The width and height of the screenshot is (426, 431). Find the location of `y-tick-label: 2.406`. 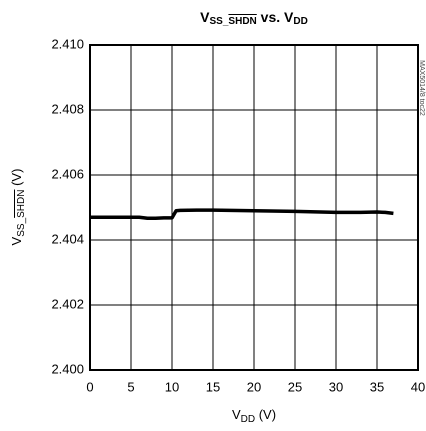

y-tick-label: 2.406 is located at coordinates (67, 173).